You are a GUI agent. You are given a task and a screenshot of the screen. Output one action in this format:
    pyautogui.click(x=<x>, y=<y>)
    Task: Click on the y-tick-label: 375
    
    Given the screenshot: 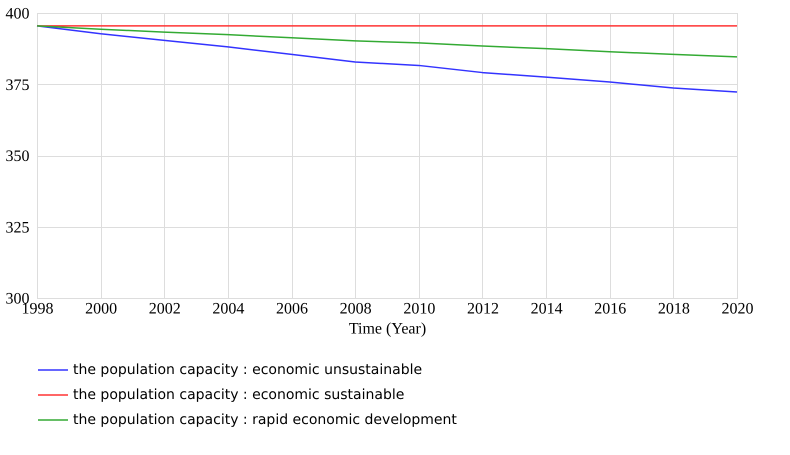 What is the action you would take?
    pyautogui.click(x=18, y=85)
    